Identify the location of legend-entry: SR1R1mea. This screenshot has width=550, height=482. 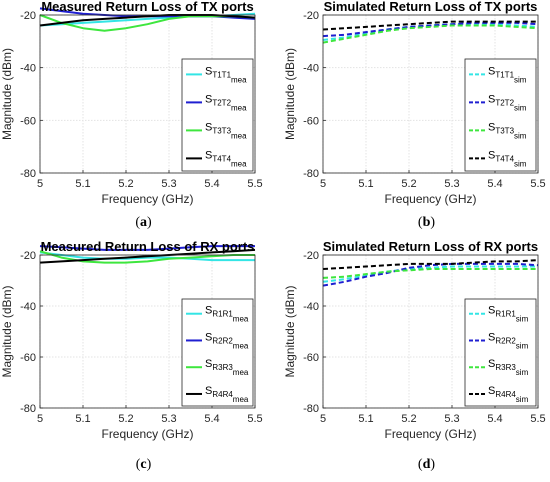
(227, 314).